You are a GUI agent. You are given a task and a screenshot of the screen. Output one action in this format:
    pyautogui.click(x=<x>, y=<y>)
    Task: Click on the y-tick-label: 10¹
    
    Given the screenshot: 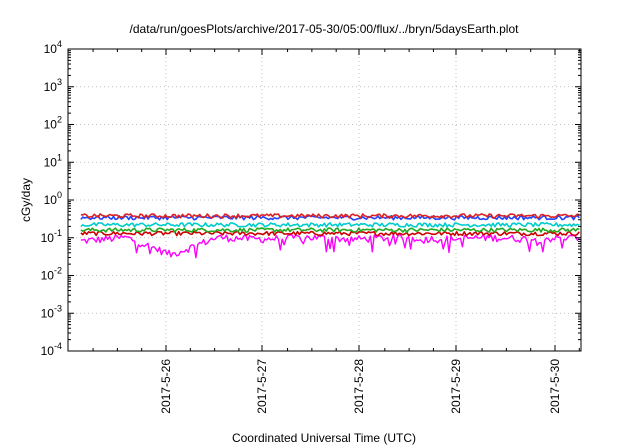 What is the action you would take?
    pyautogui.click(x=53, y=160)
    